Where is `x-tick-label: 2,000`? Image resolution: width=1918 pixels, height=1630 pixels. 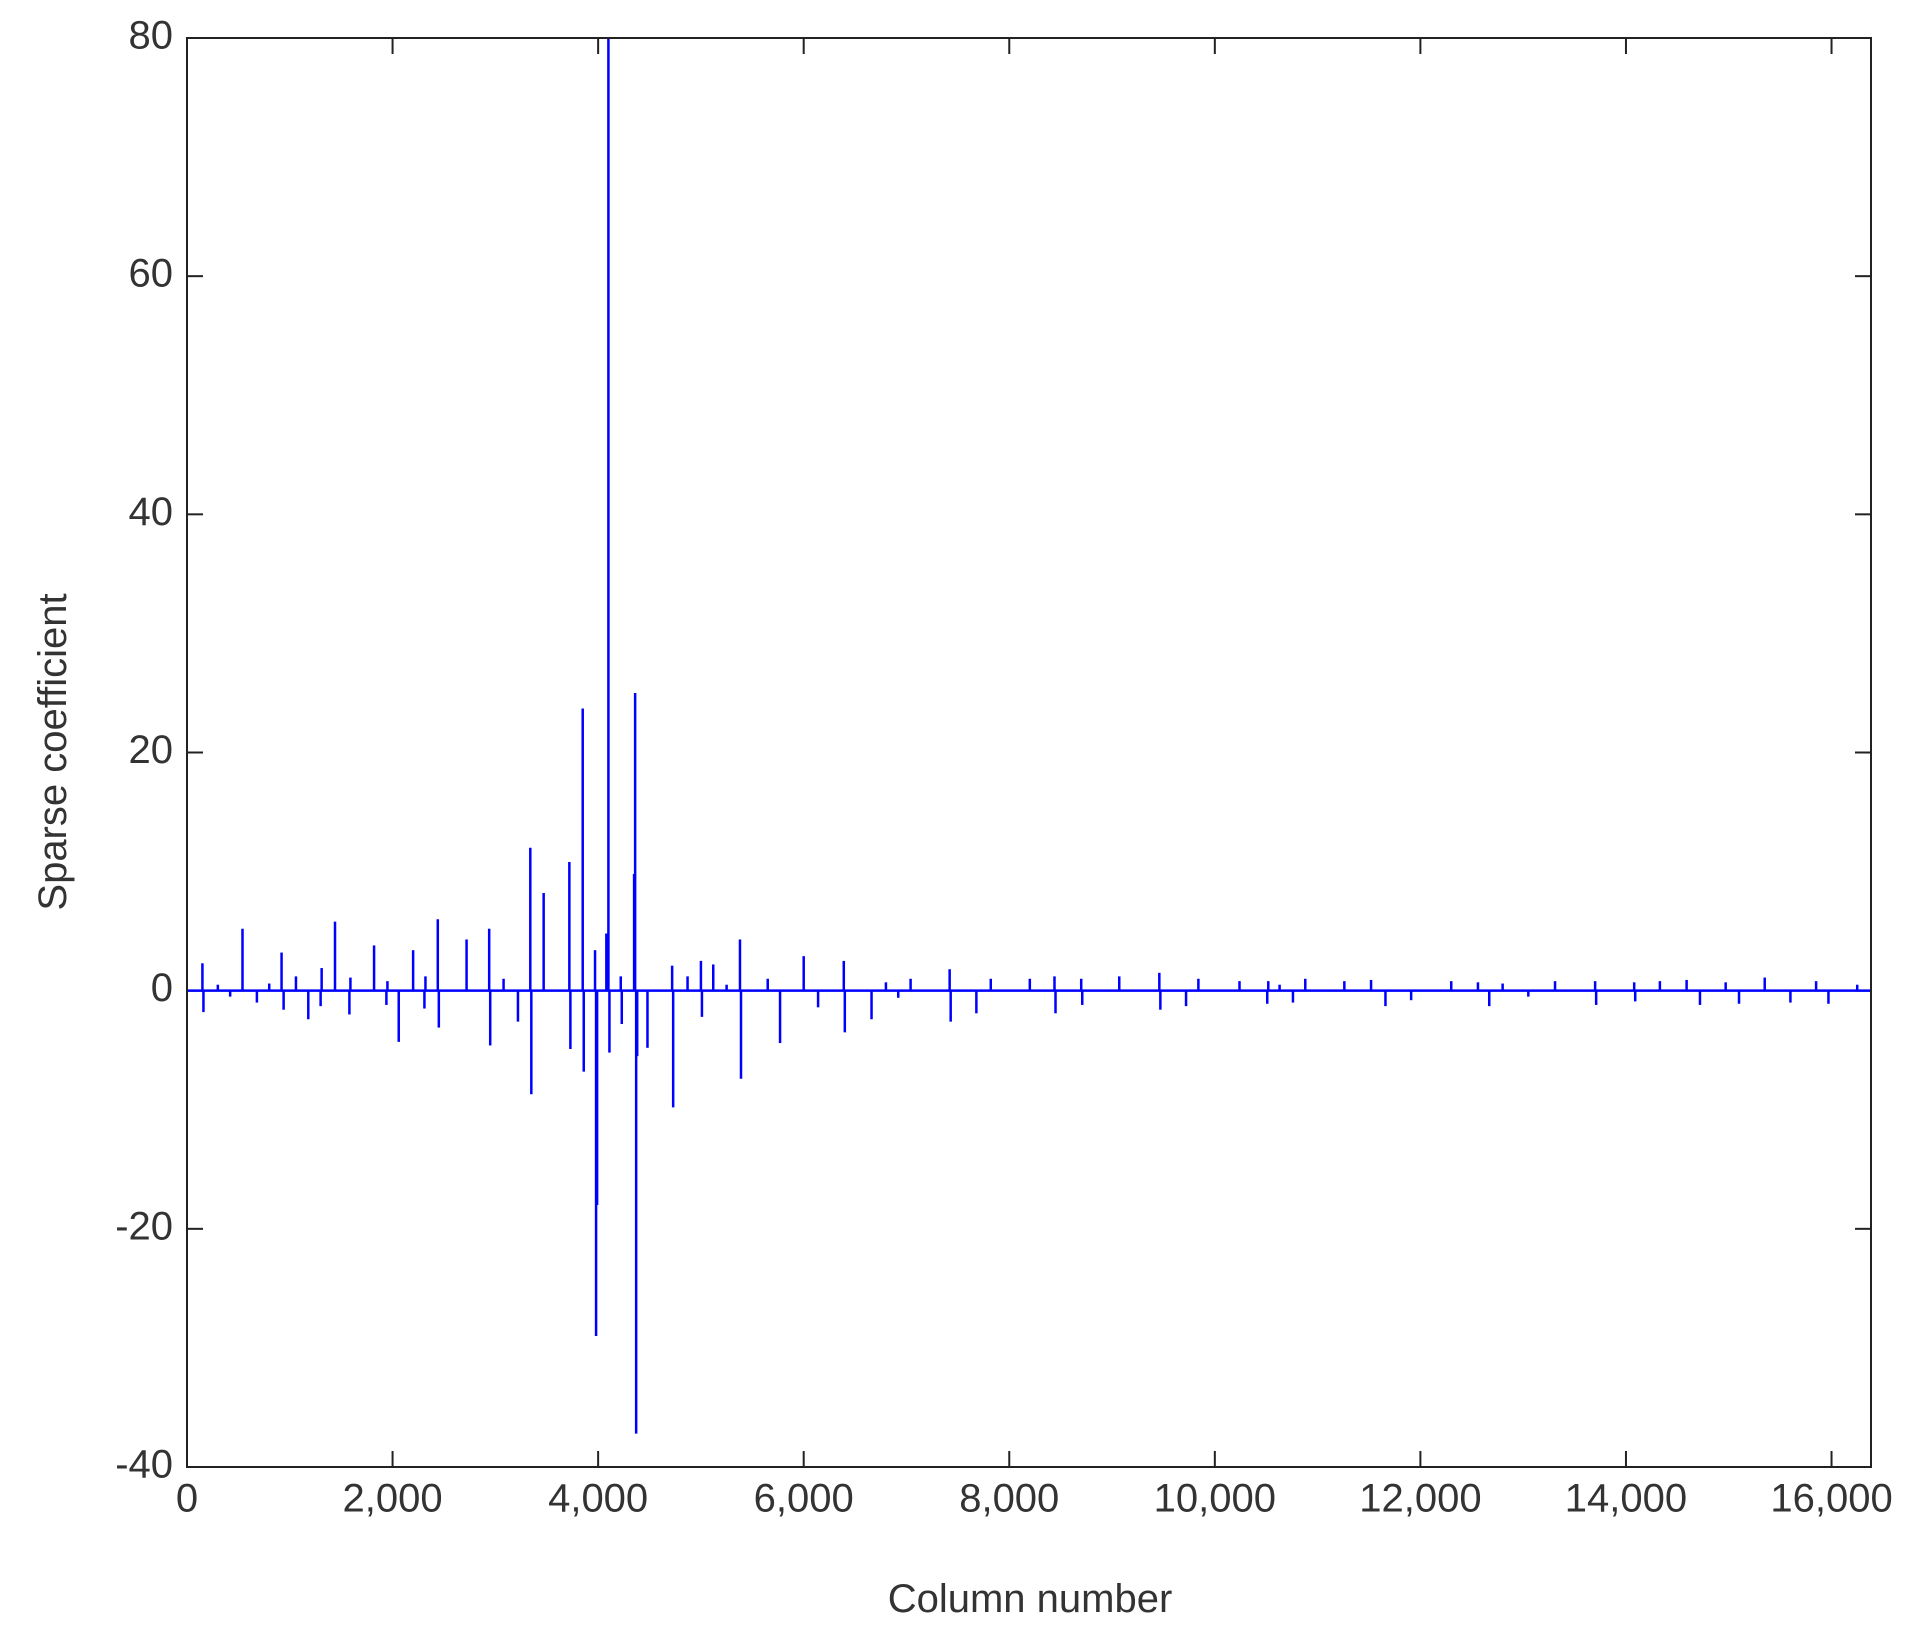 x-tick-label: 2,000 is located at coordinates (393, 1499).